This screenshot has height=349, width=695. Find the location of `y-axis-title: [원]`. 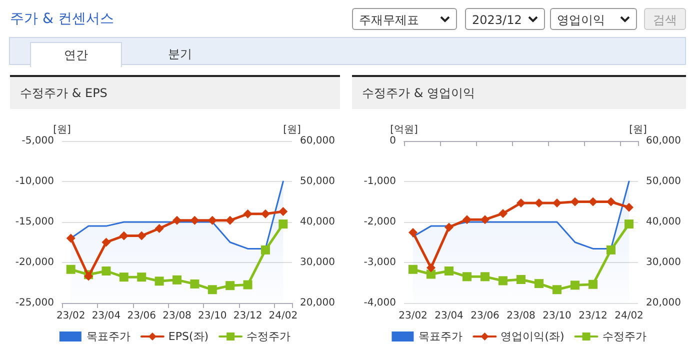

y-axis-title: [원] is located at coordinates (62, 130).